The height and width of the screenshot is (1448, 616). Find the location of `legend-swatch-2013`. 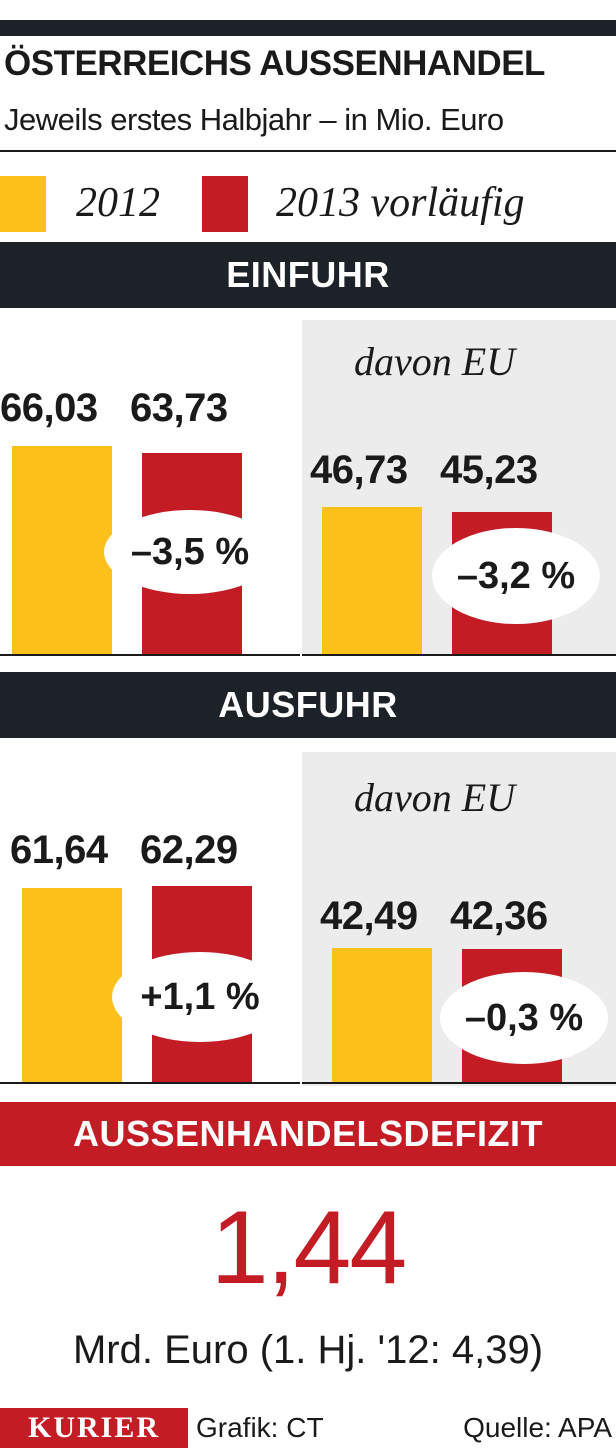

legend-swatch-2013 is located at coordinates (225, 204).